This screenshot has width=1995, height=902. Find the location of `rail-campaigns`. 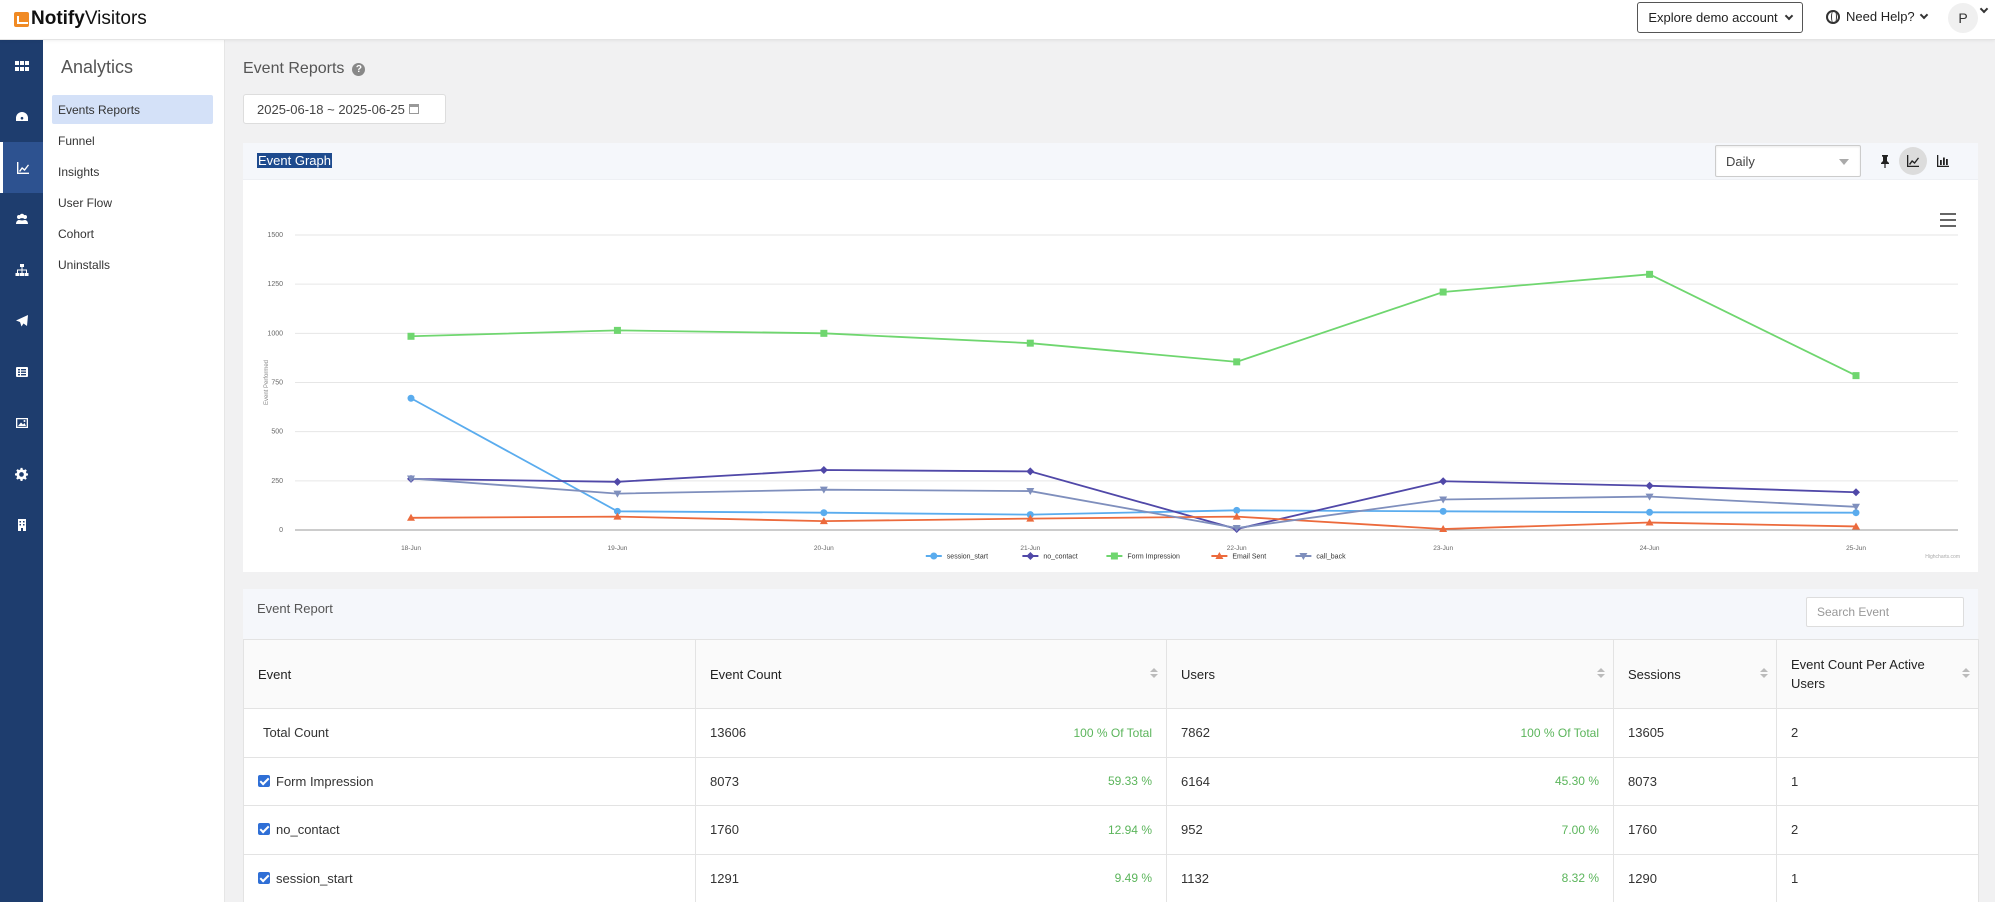

rail-campaigns is located at coordinates (21, 320).